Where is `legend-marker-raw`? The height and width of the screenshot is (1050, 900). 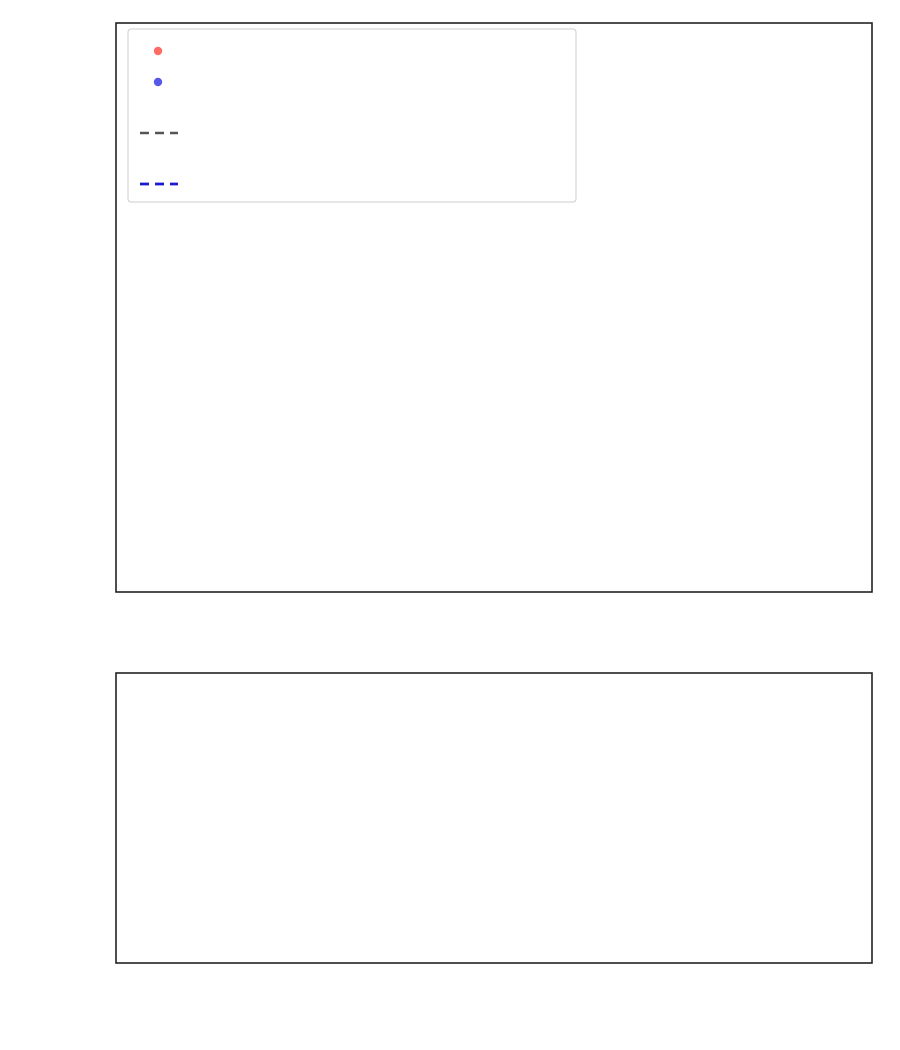 legend-marker-raw is located at coordinates (158, 51).